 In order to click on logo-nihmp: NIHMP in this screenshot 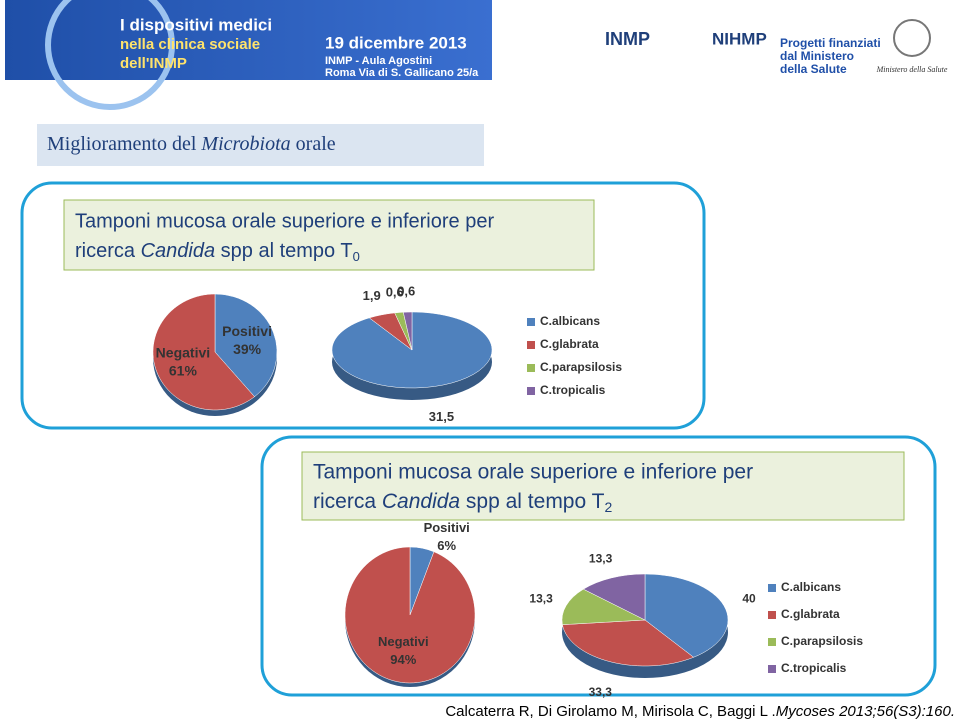, I will do `click(739, 38)`.